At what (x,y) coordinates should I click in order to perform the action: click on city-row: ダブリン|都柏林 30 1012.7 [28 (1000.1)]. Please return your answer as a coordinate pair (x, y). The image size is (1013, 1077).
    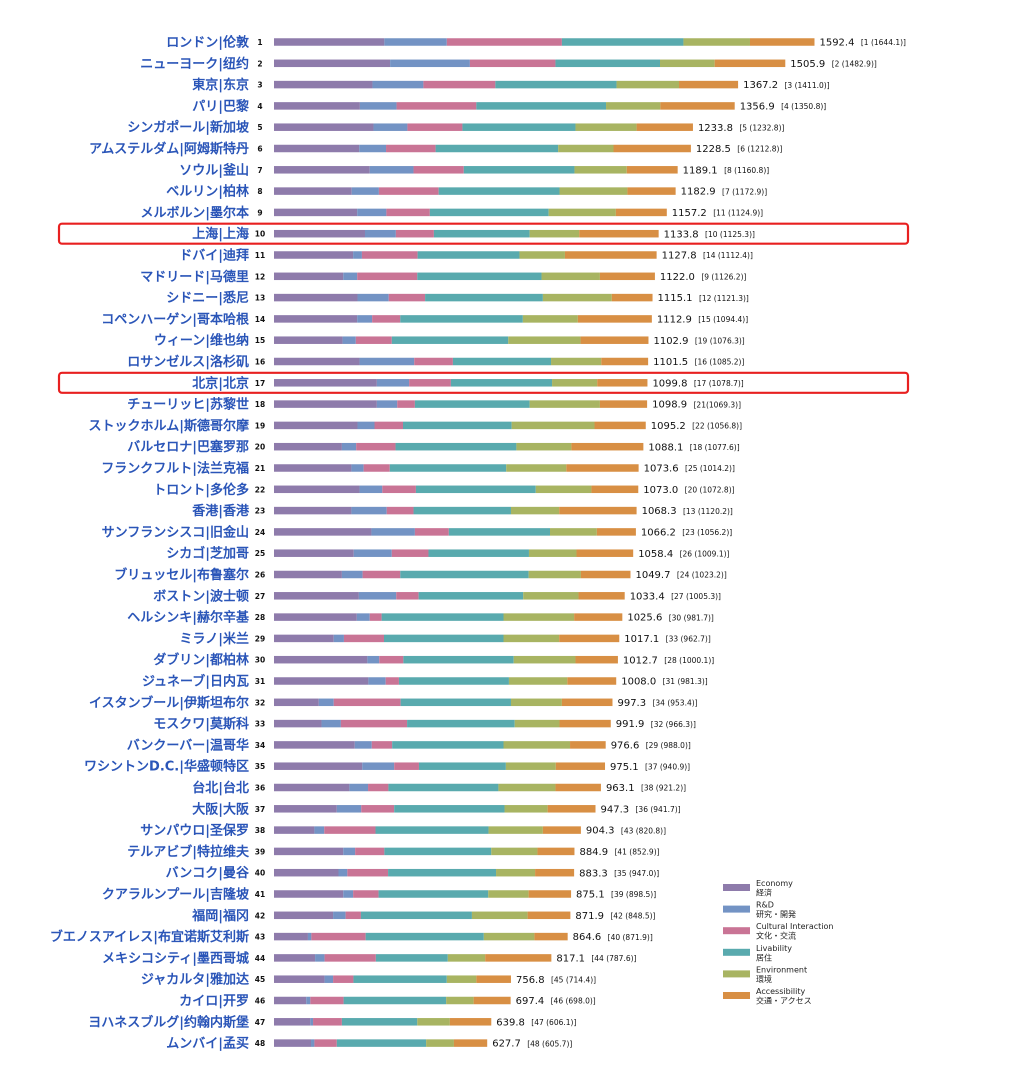
    Looking at the image, I should click on (433, 660).